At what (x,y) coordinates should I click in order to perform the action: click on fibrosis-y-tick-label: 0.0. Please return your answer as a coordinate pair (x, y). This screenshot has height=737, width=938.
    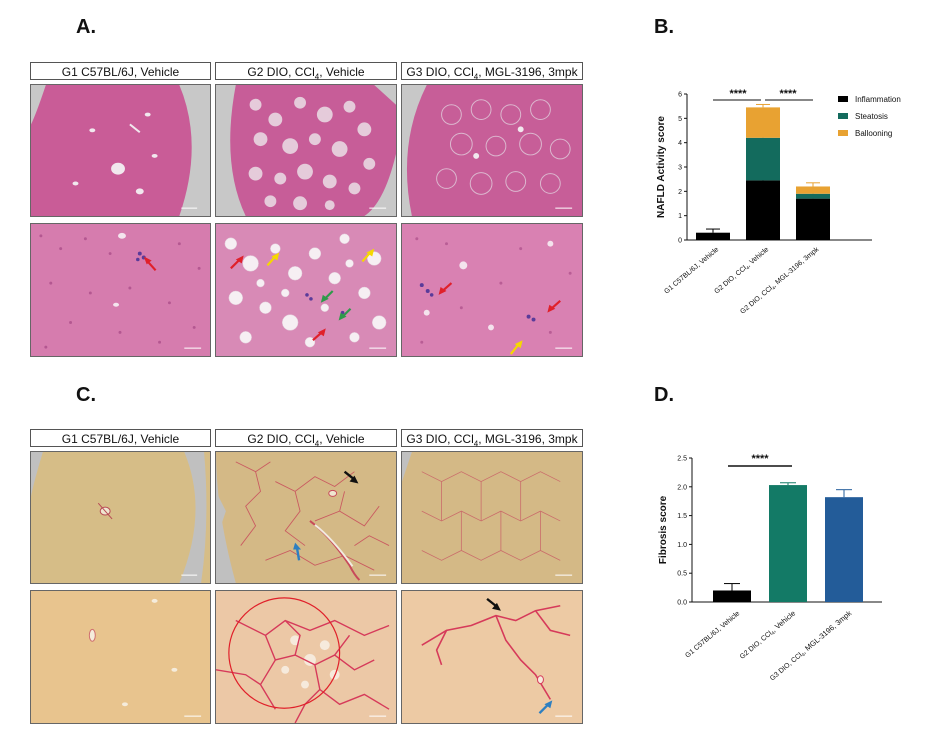
    Looking at the image, I should click on (682, 603).